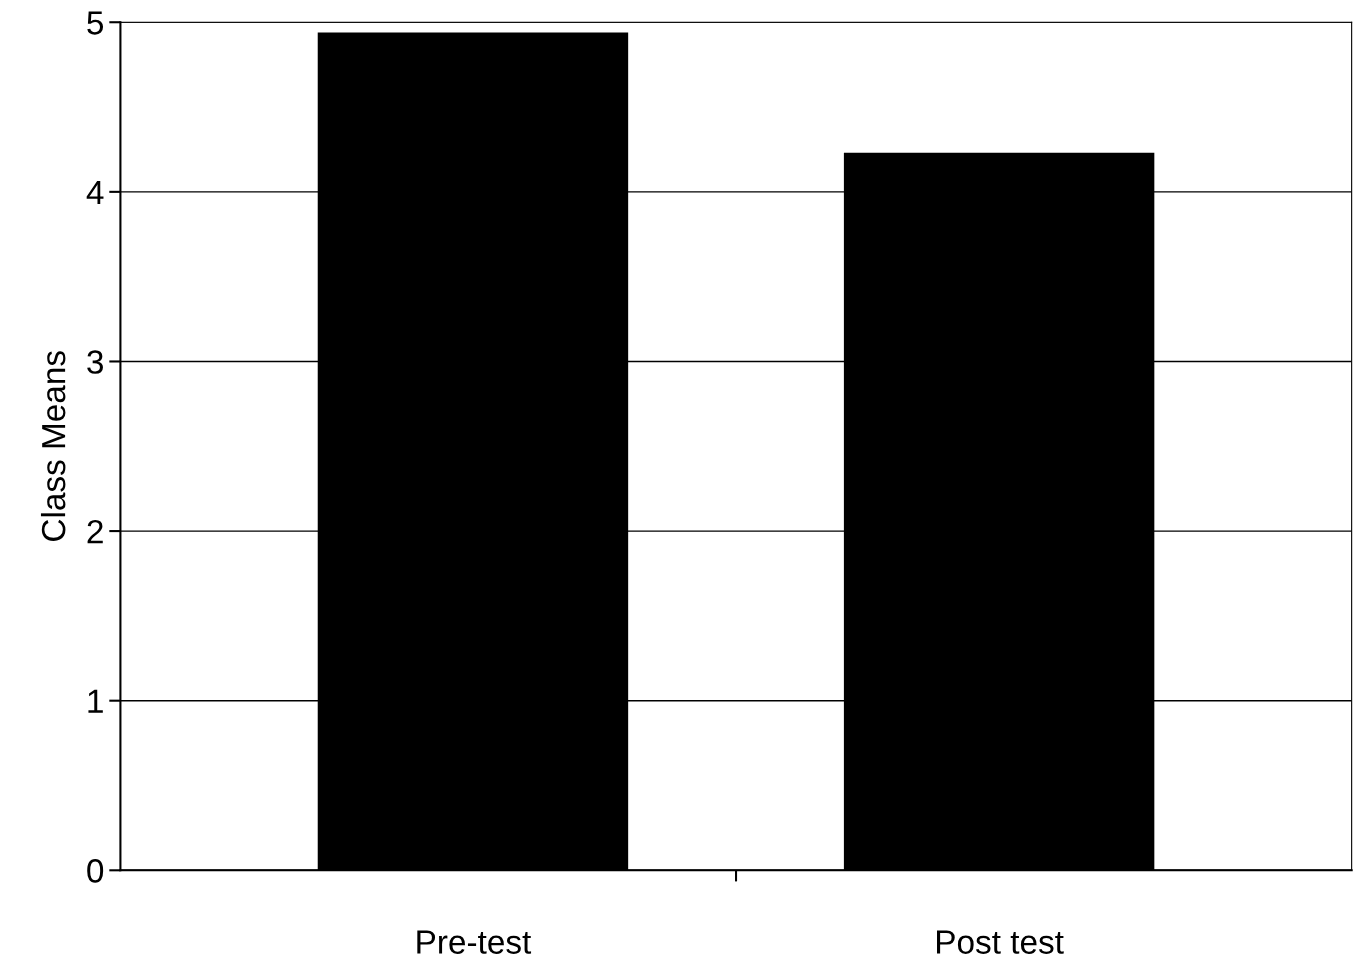 The height and width of the screenshot is (967, 1353). Describe the element at coordinates (53, 446) in the screenshot. I see `y-axis-title: Class Means` at that location.